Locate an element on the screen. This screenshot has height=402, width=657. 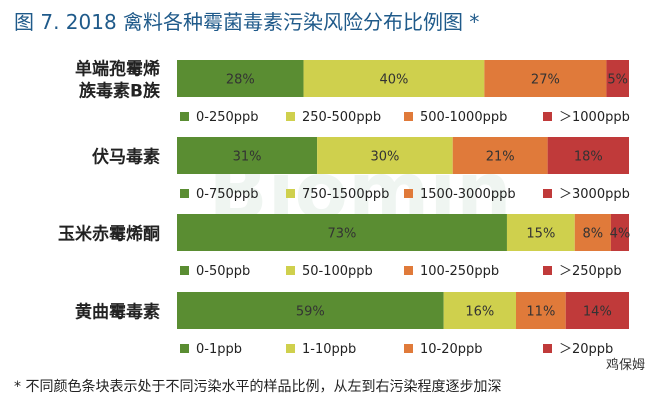
legend-label: ＞20ppb is located at coordinates (586, 349).